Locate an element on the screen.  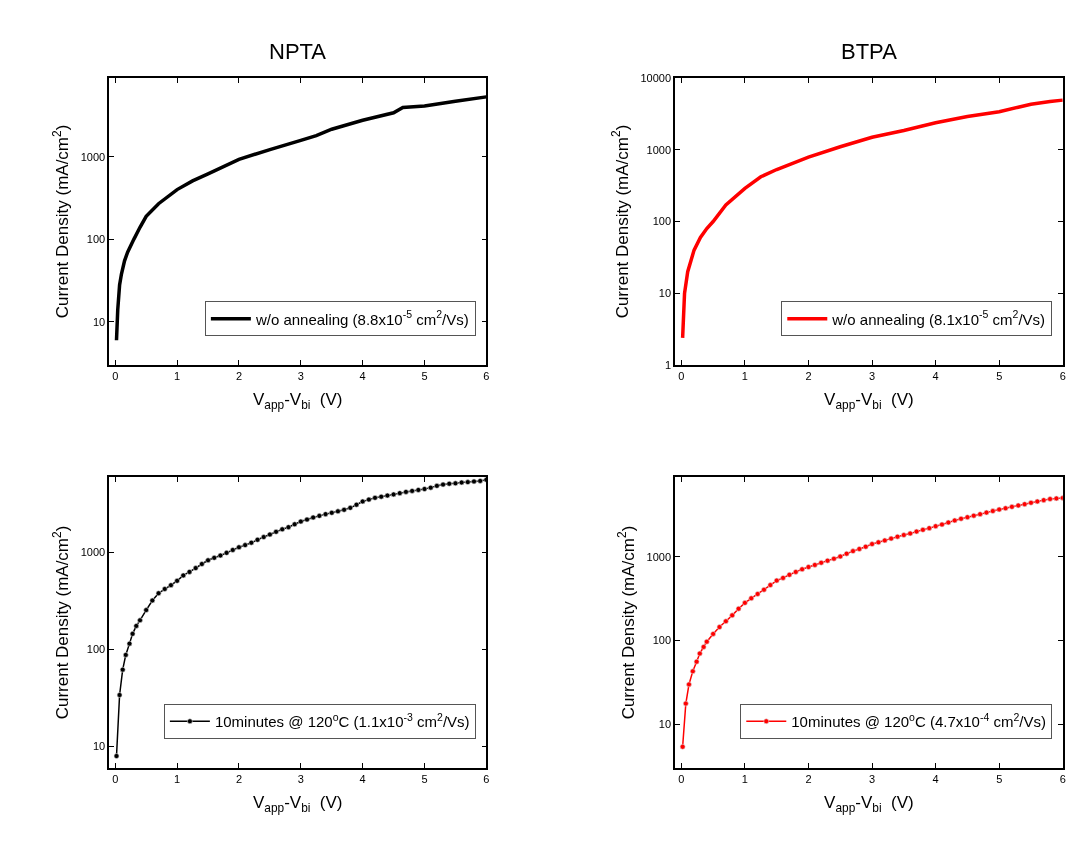
y-tick-label: 1 is located at coordinates (668, 365).